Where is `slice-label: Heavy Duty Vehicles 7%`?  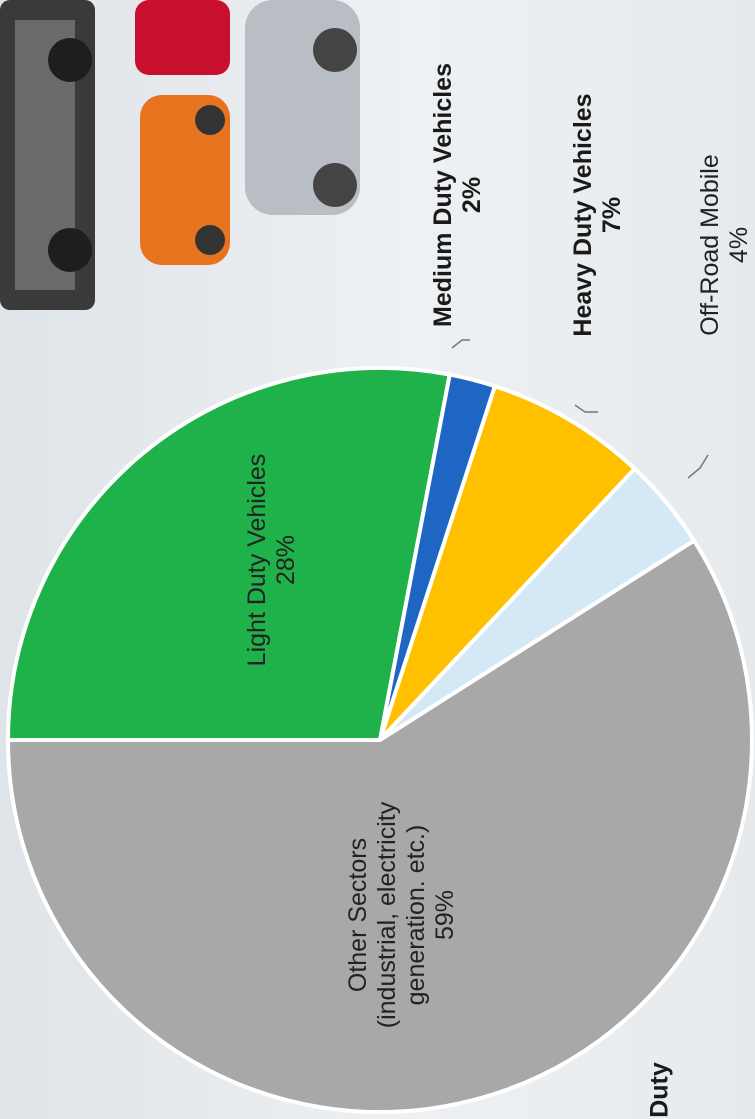
slice-label: Heavy Duty Vehicles 7% is located at coordinates (598, 215).